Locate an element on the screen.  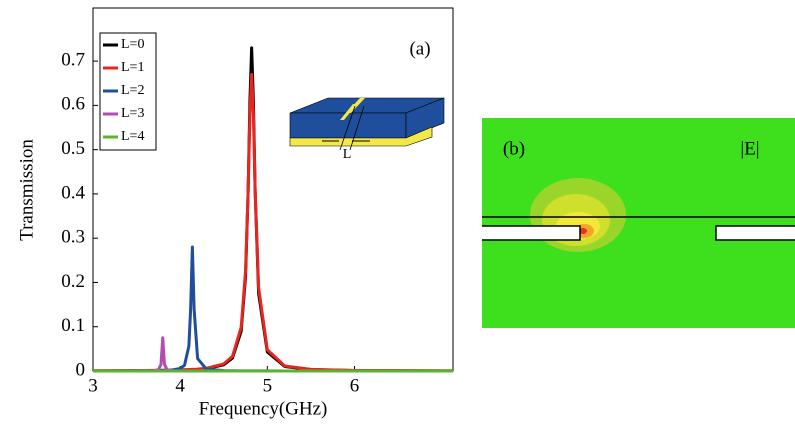
legend-label: L=1 is located at coordinates (132, 67).